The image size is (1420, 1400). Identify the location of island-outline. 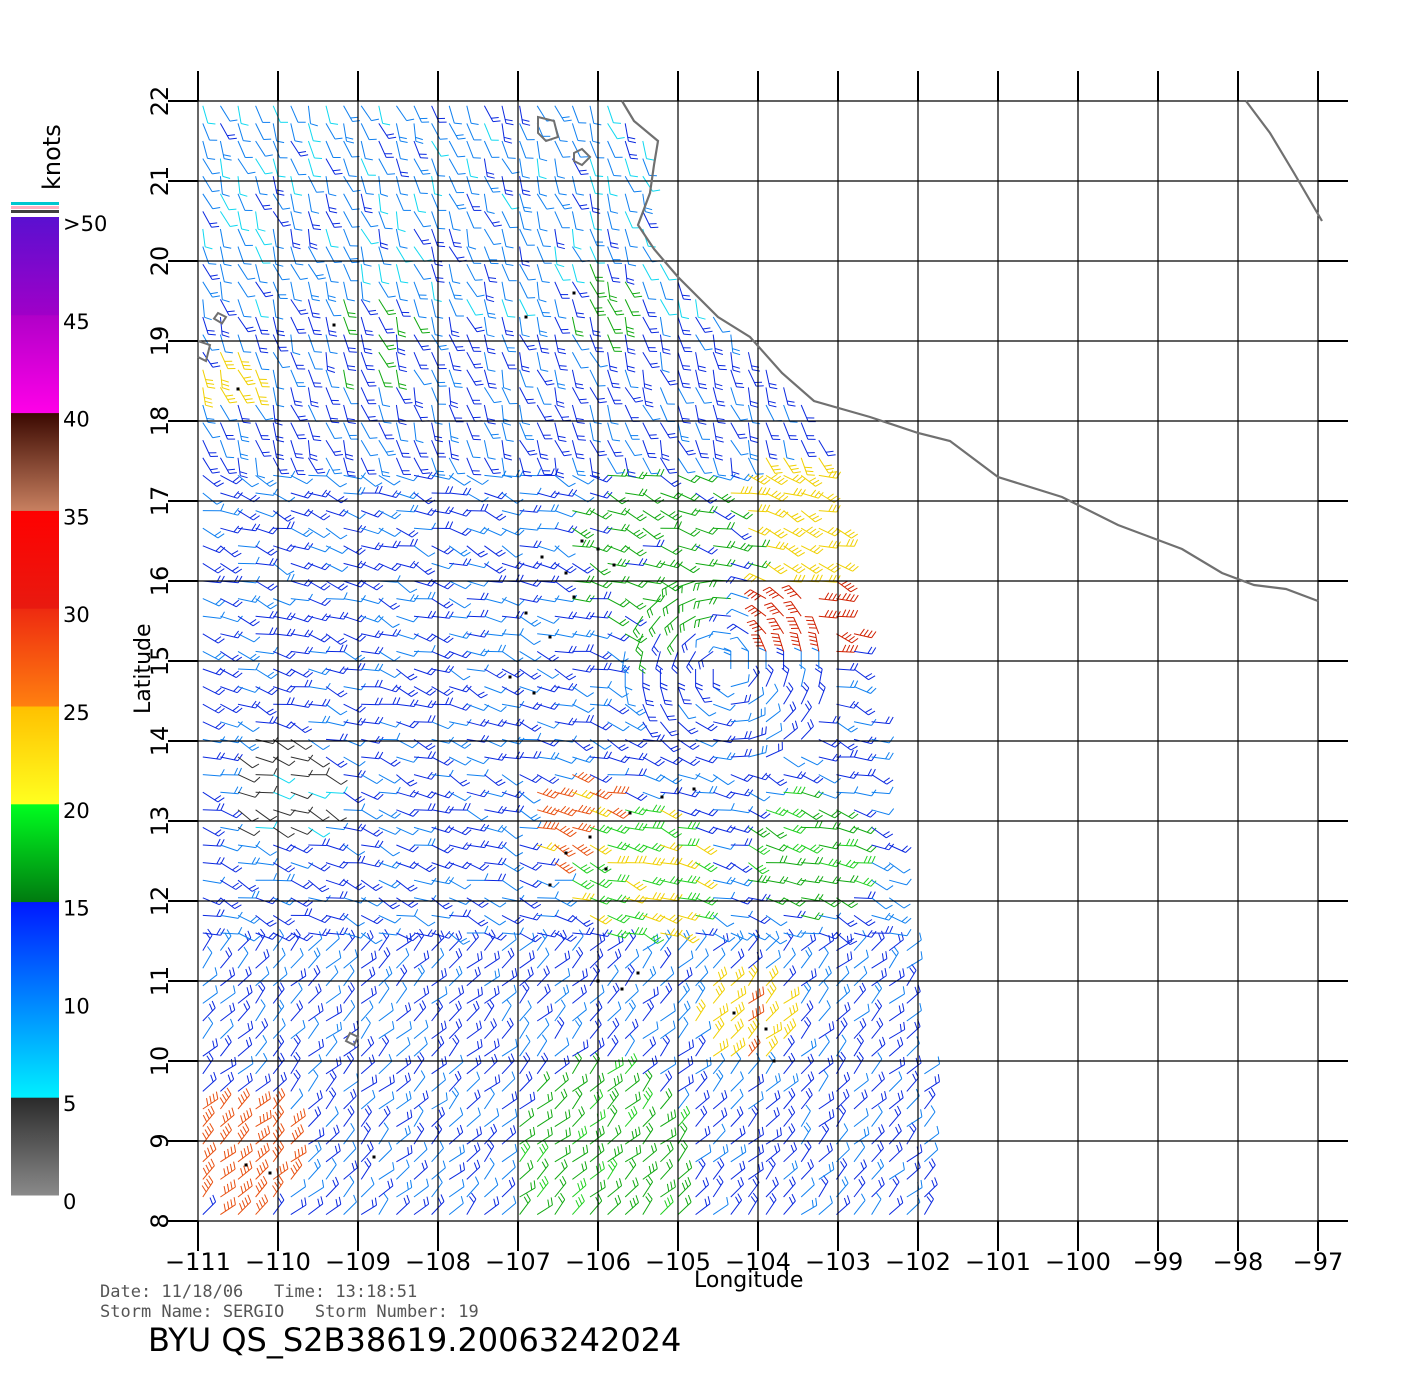
(548, 129).